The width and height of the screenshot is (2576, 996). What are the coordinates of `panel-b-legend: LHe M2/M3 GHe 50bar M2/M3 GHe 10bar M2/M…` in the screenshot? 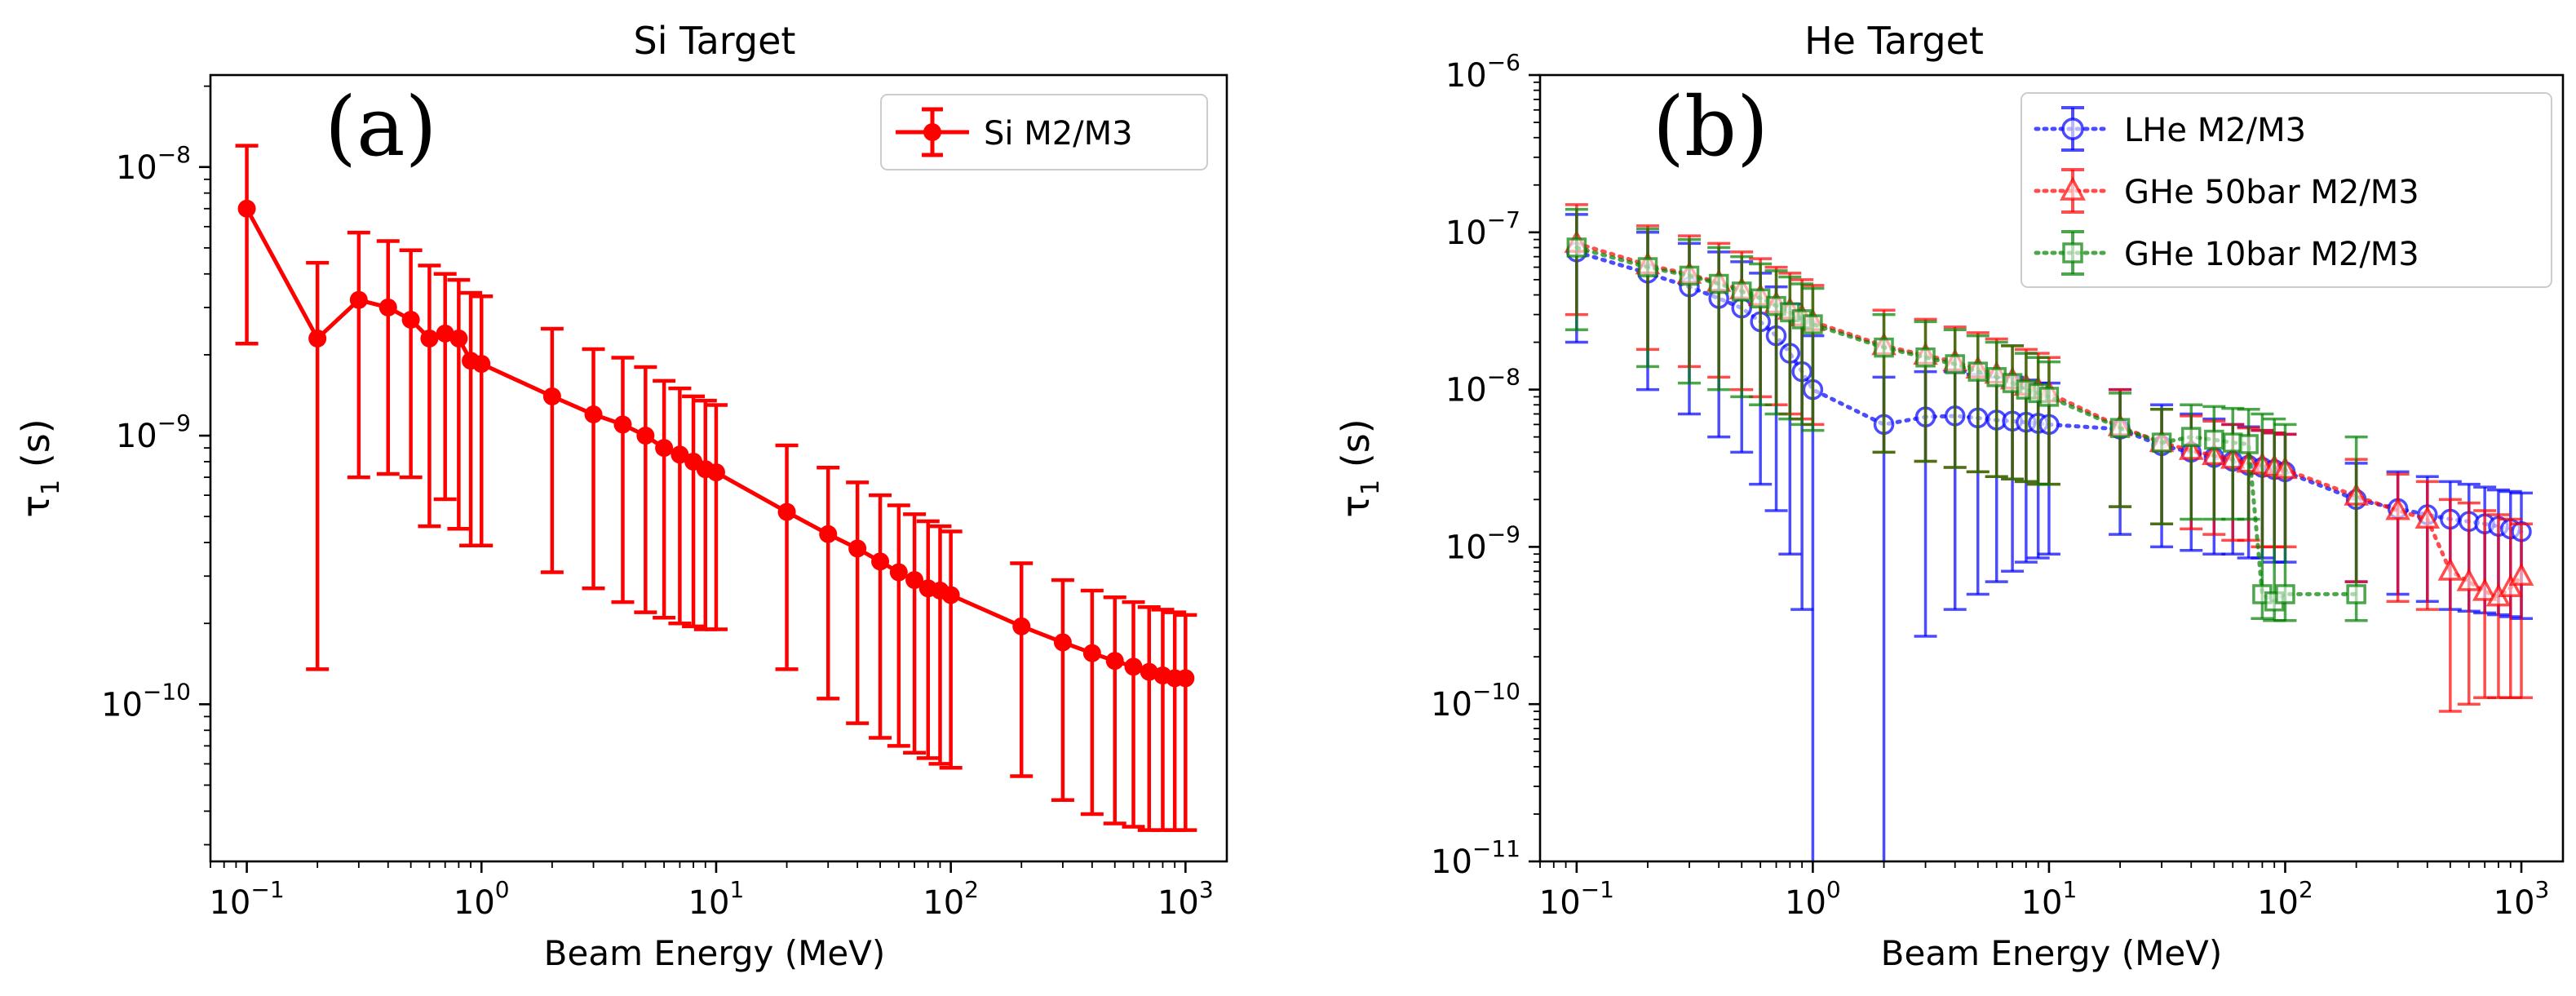 It's located at (2286, 190).